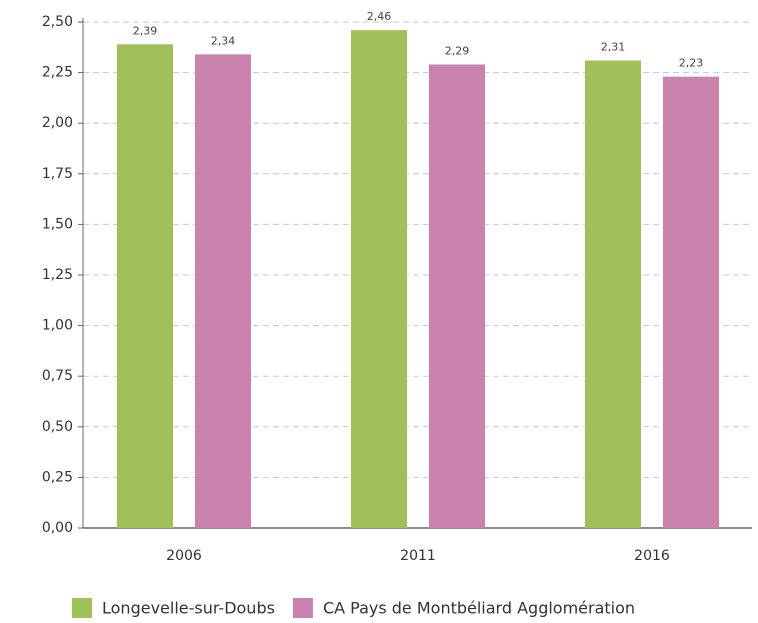 The width and height of the screenshot is (758, 623). Describe the element at coordinates (57, 22) in the screenshot. I see `y-tick-label: 2,50` at that location.